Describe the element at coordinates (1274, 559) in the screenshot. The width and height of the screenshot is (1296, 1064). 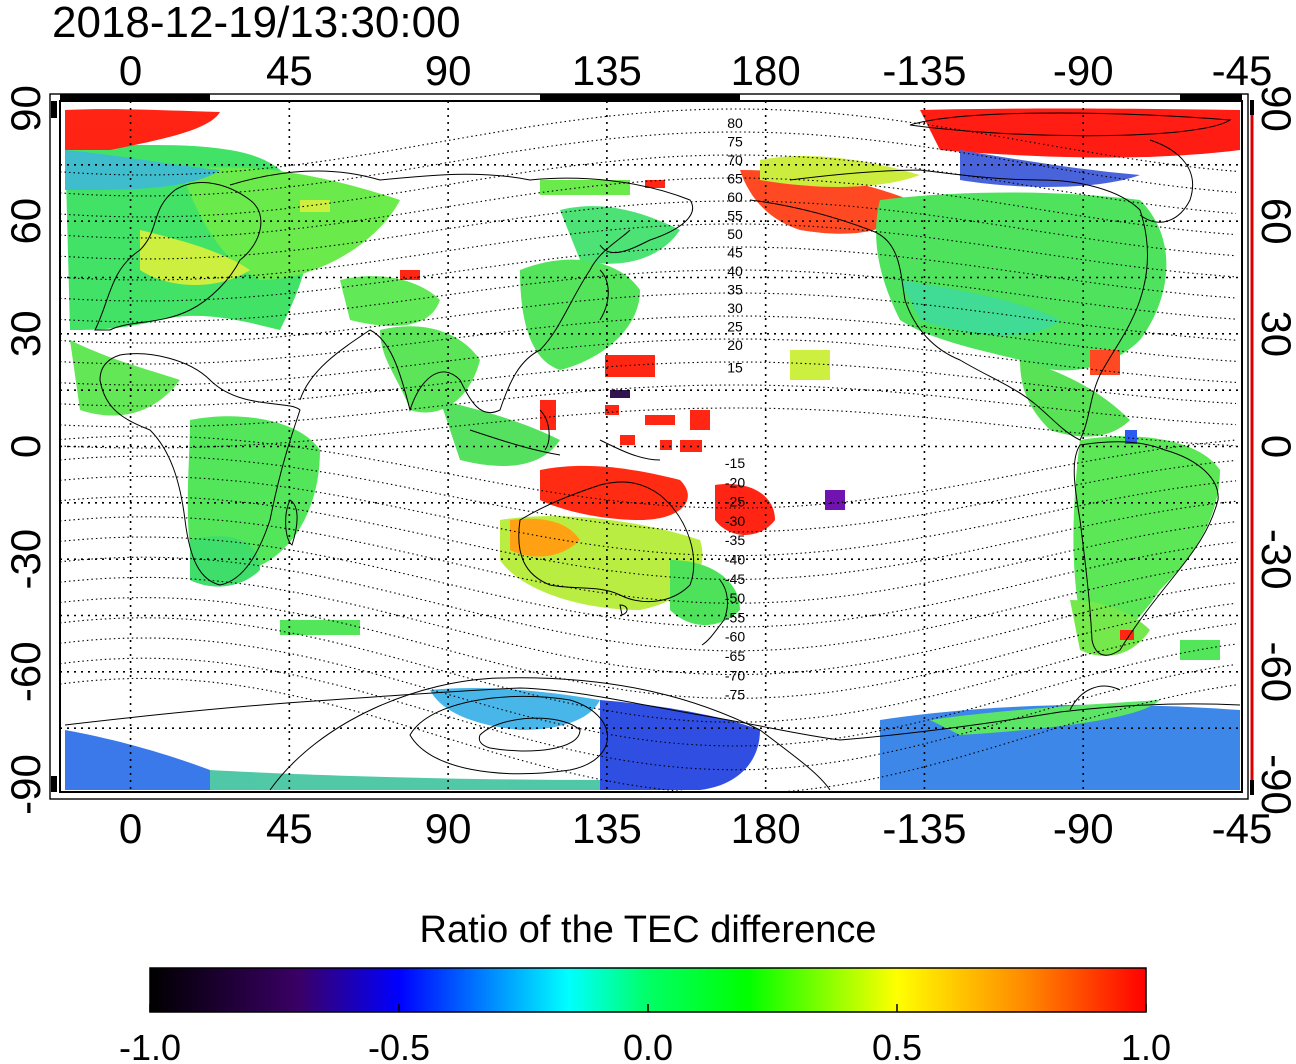
I see `right-lat-label: -30` at that location.